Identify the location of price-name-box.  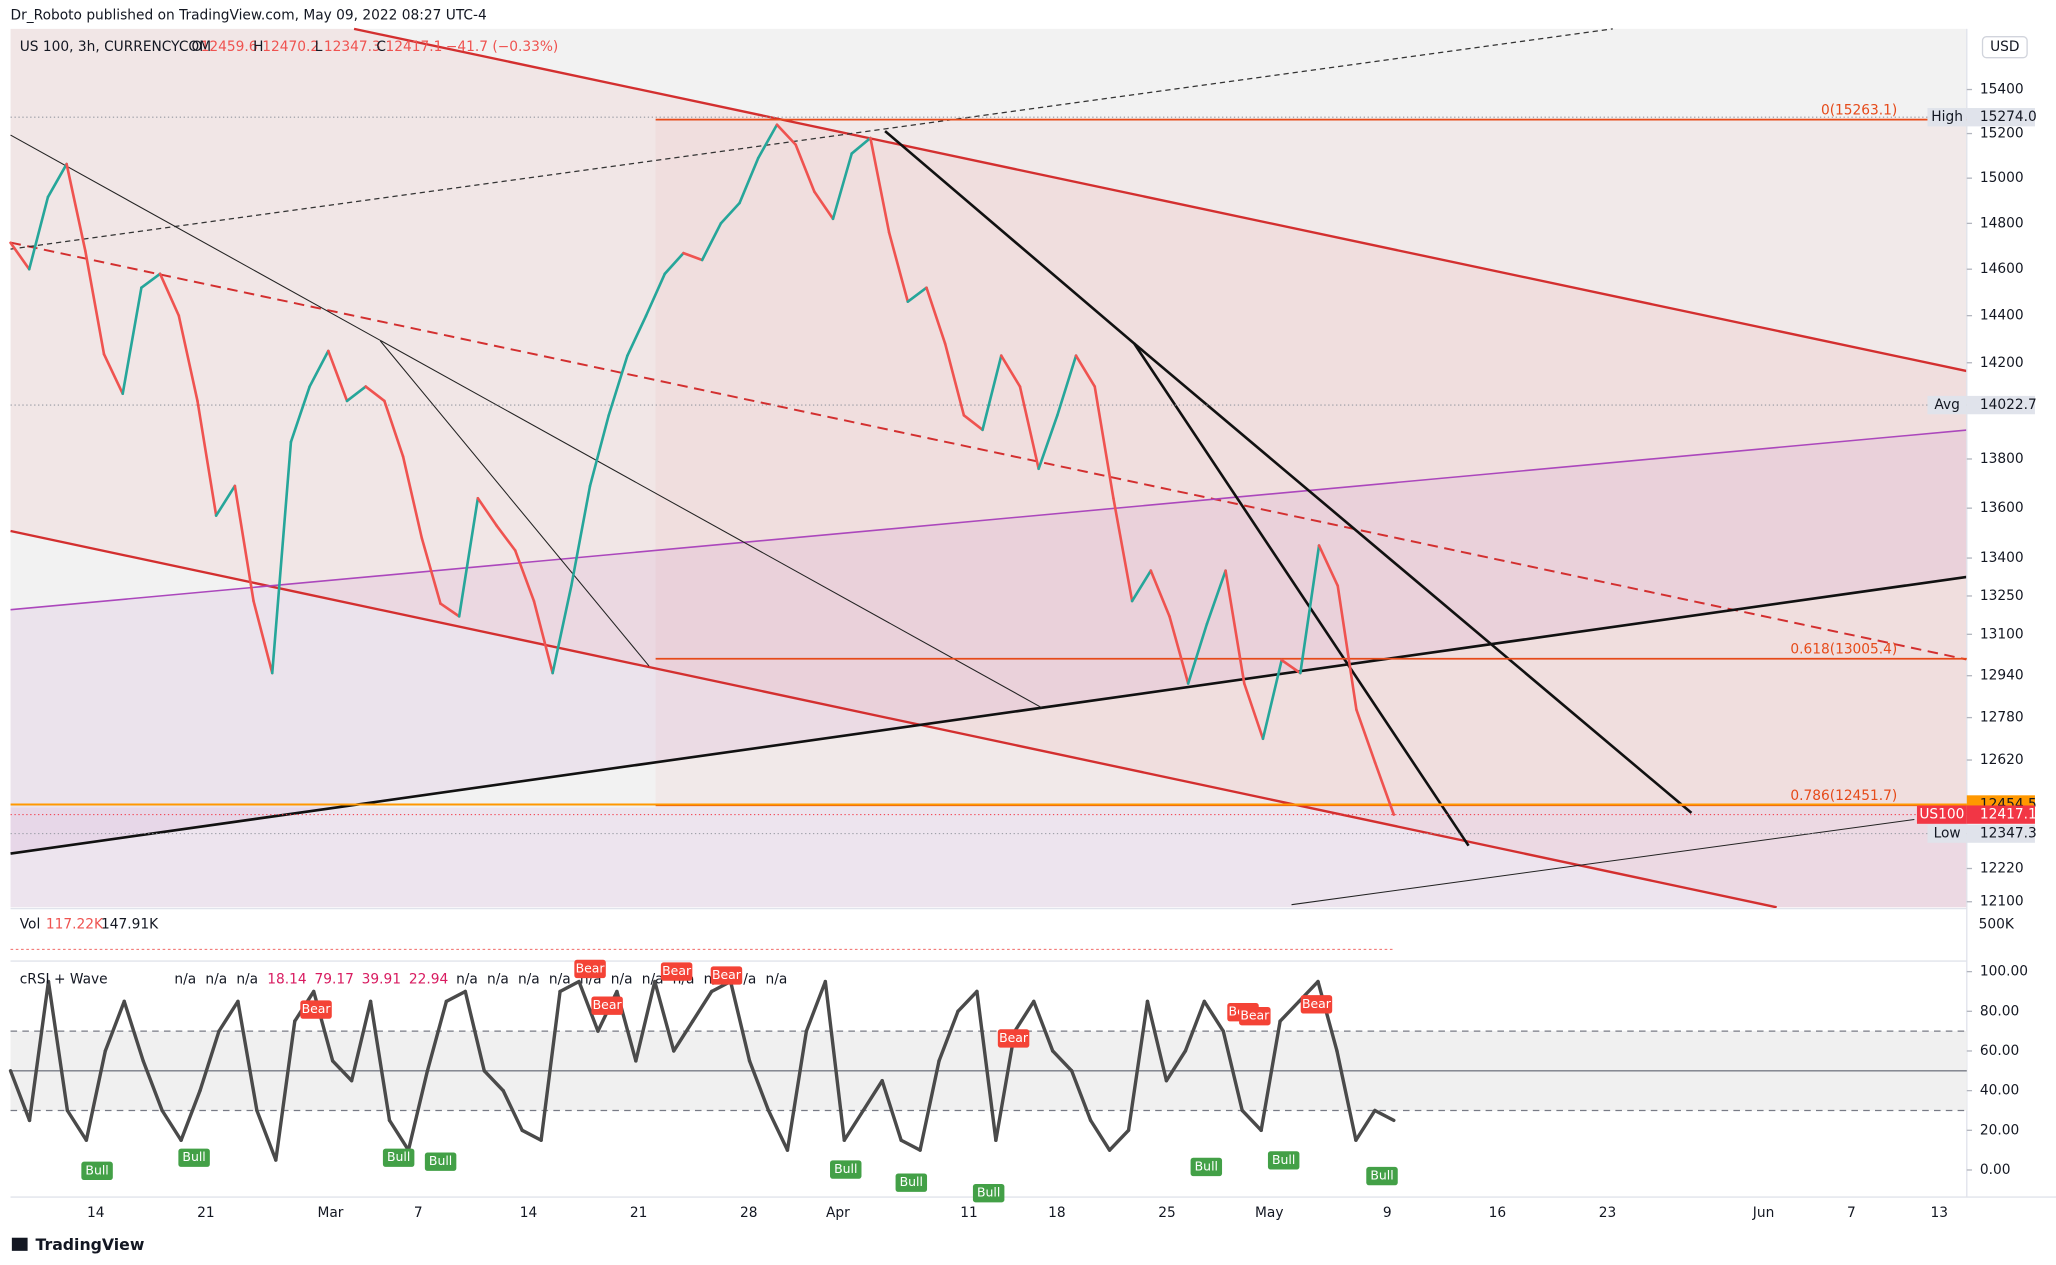
(1947, 833).